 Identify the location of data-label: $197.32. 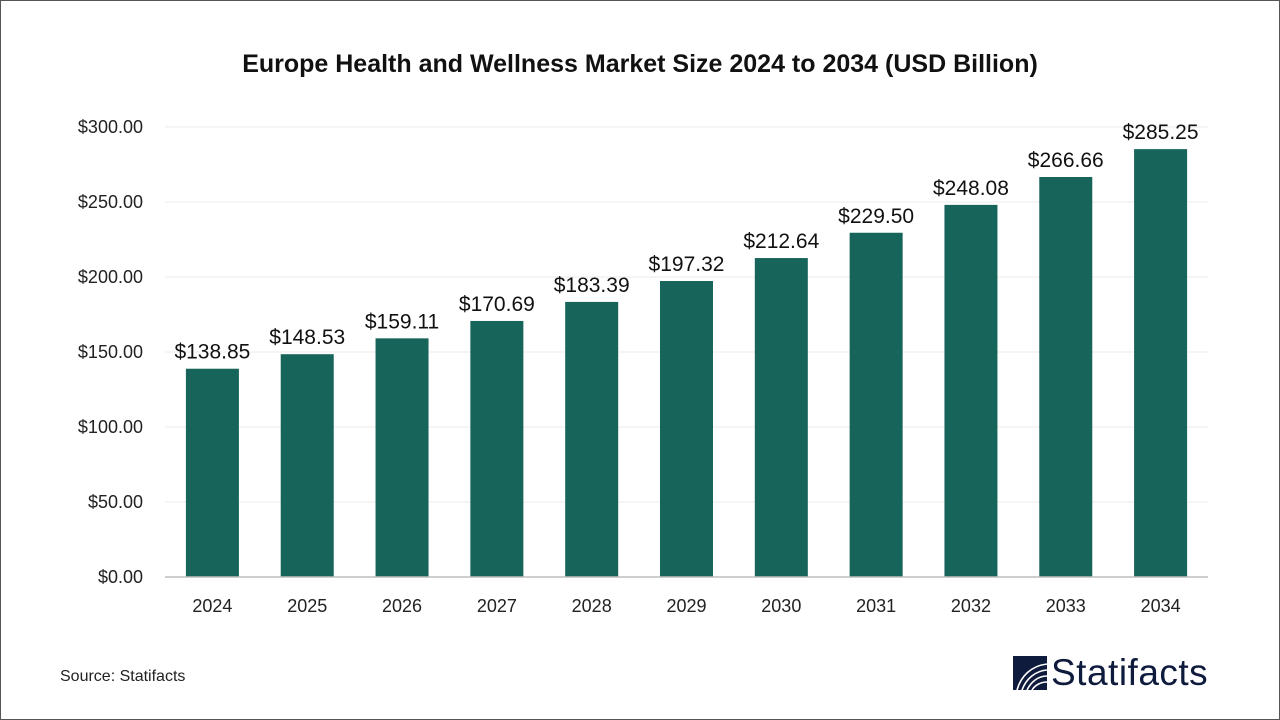
(687, 264).